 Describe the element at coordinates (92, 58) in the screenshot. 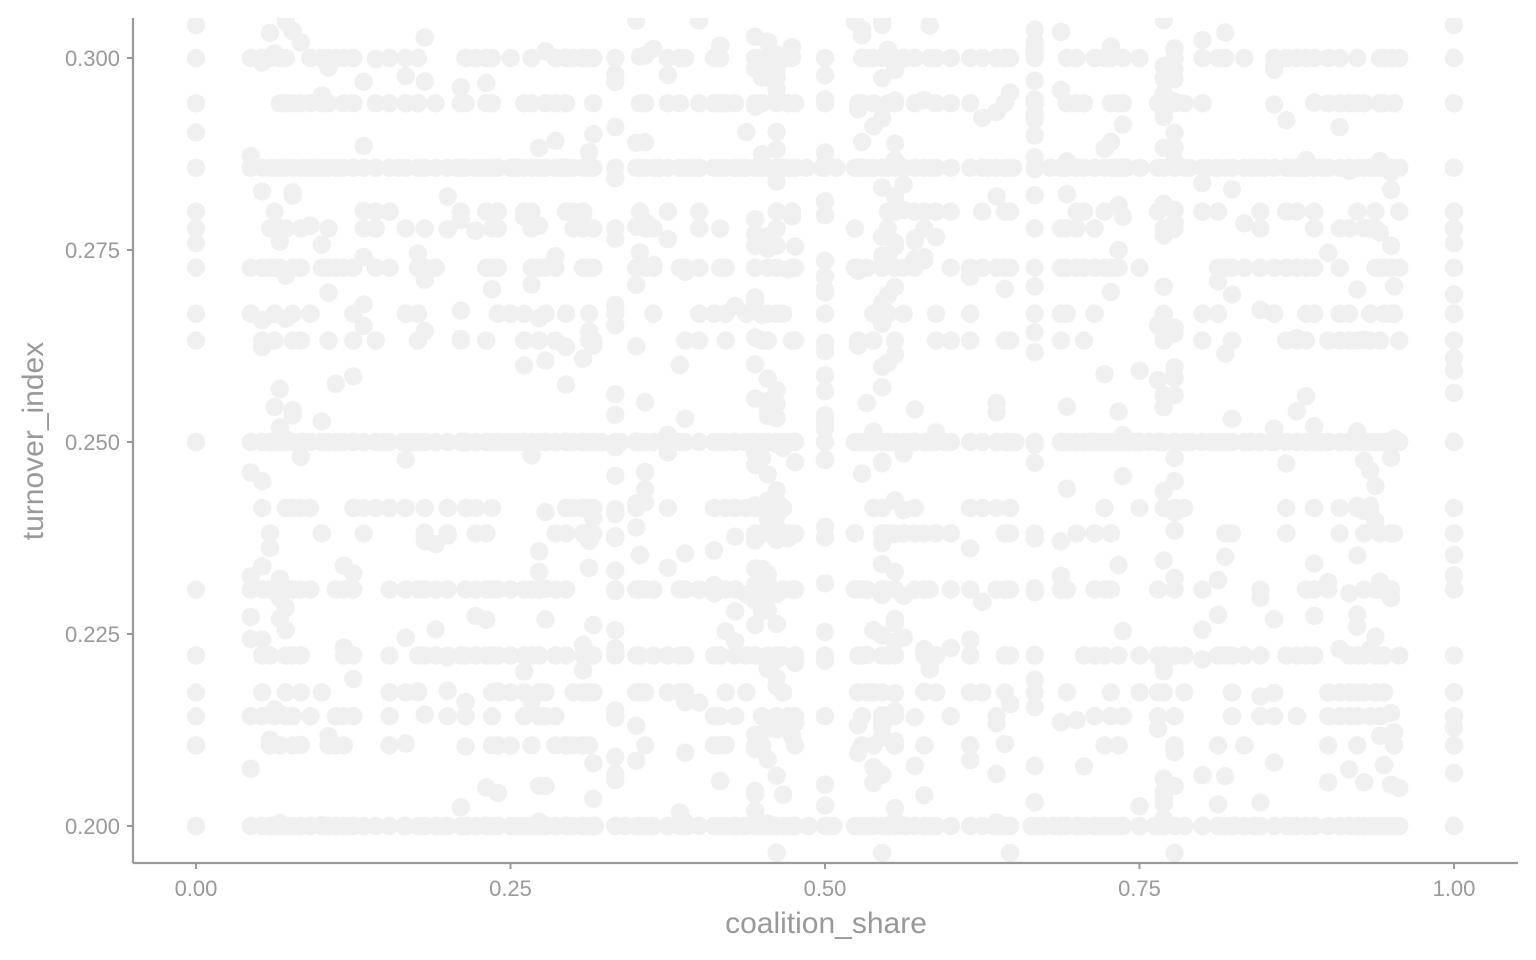

I see `y-tick-label: 0.300` at that location.